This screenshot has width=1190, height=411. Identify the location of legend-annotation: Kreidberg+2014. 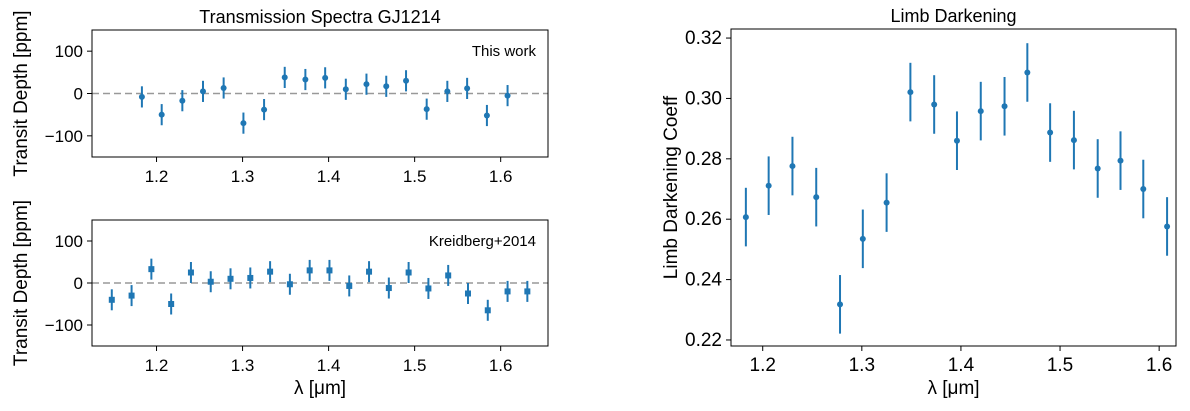
(482, 241).